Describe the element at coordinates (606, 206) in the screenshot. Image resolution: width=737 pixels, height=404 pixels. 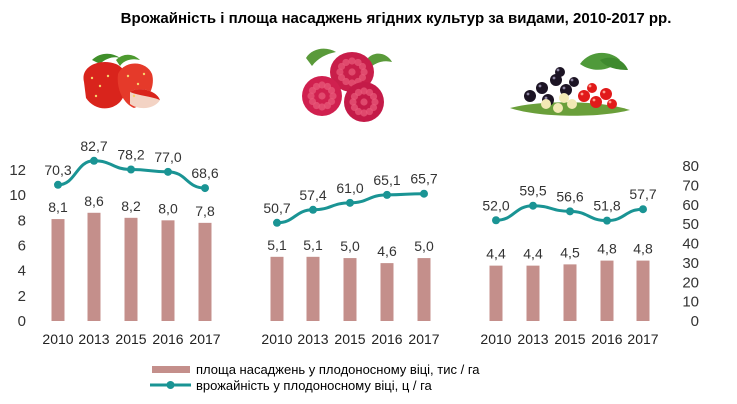
I see `line-value-label: 51,8` at that location.